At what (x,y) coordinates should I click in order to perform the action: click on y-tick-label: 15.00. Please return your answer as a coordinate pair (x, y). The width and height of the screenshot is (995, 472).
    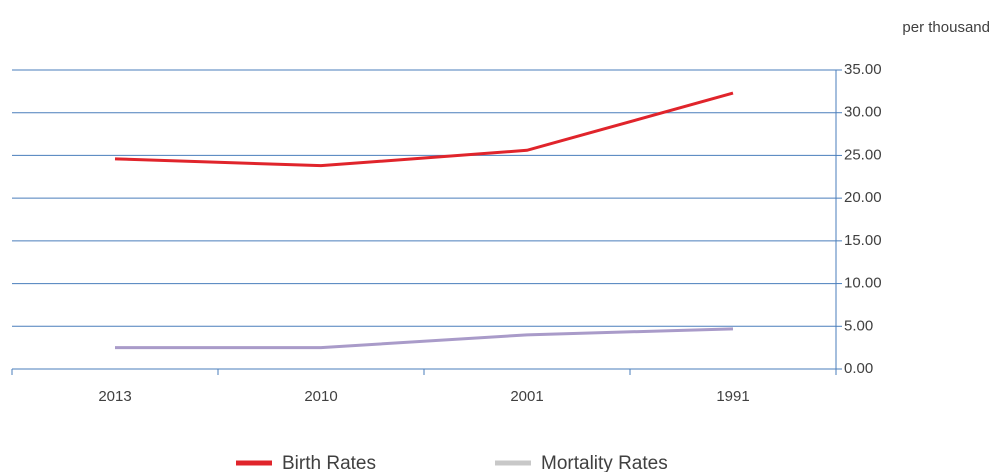
    Looking at the image, I should click on (863, 240).